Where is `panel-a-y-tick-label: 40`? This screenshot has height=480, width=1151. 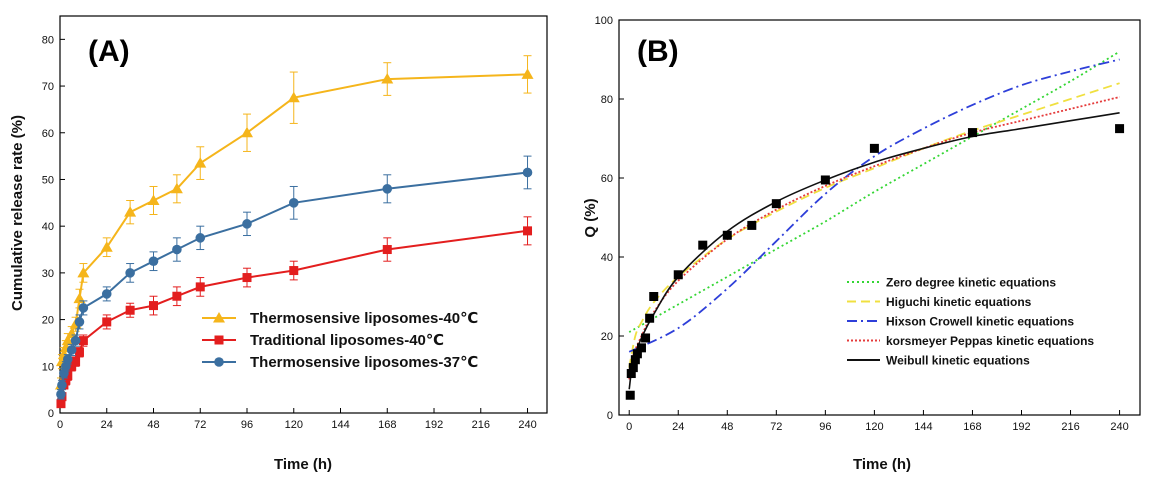 panel-a-y-tick-label: 40 is located at coordinates (48, 227).